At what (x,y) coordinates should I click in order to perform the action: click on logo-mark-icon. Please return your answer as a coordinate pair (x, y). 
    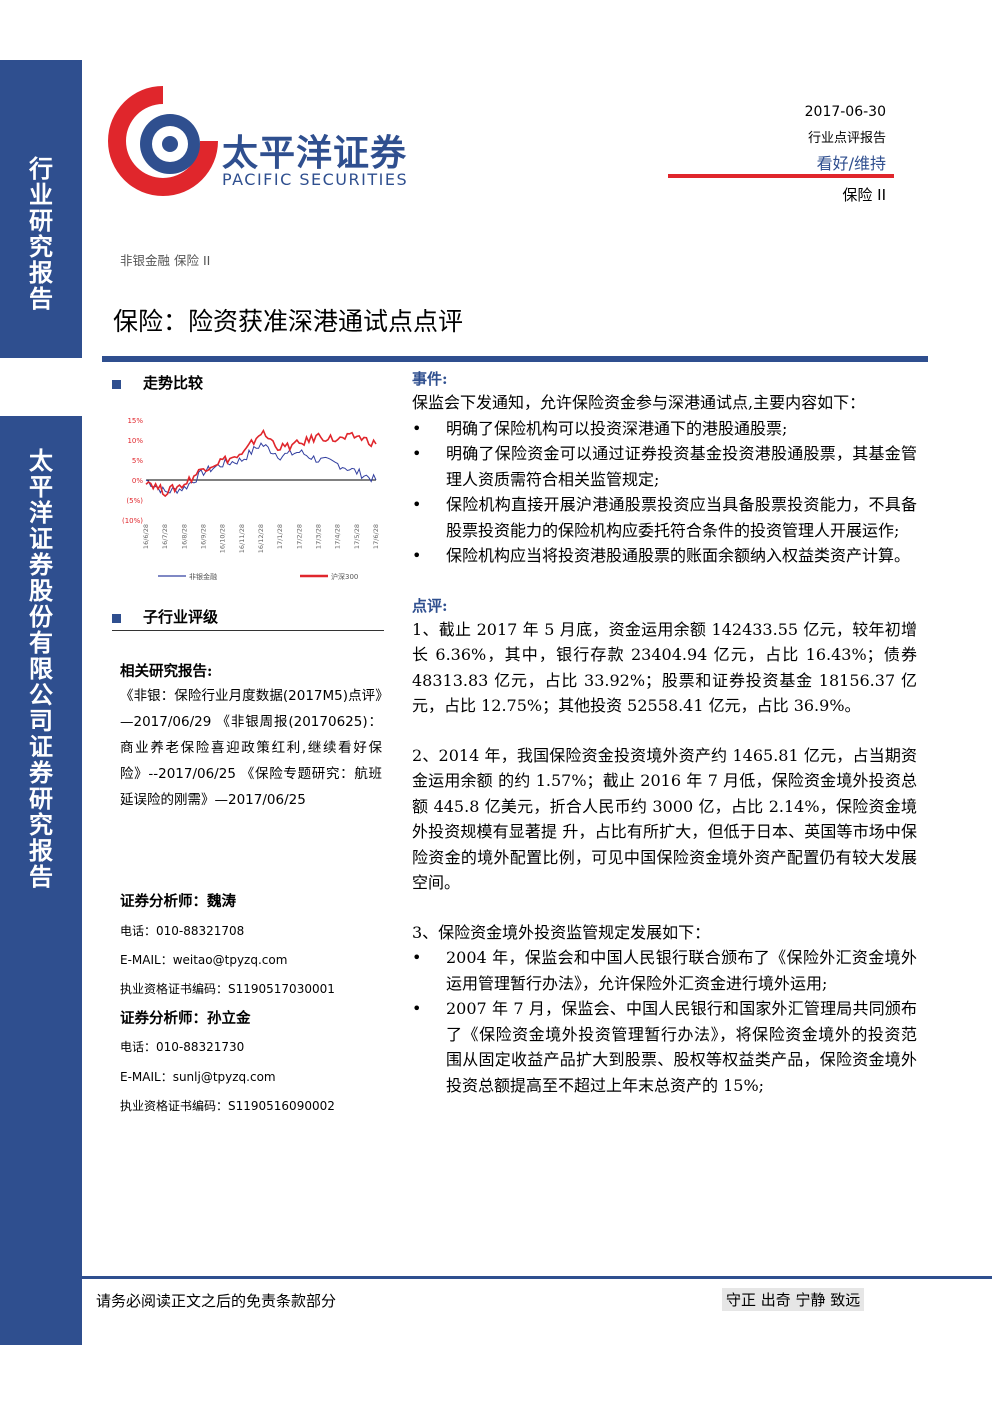
    Looking at the image, I should click on (163, 141).